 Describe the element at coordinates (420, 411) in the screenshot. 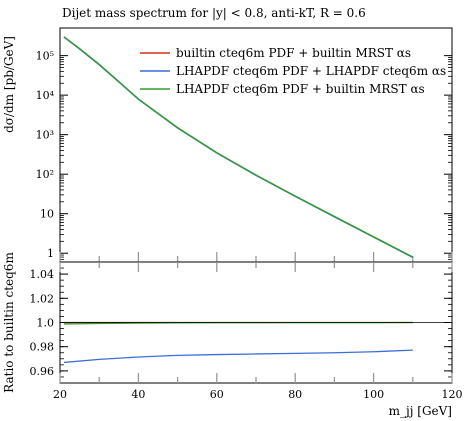

I see `x-axis-label: m_jj [GeV]` at that location.